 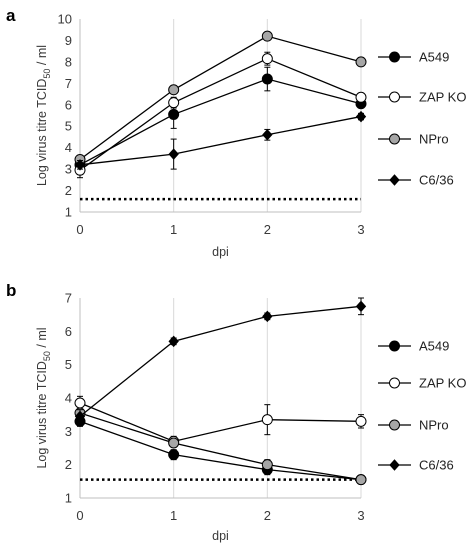 What do you see at coordinates (65, 19) in the screenshot?
I see `y-tick-label: 10` at bounding box center [65, 19].